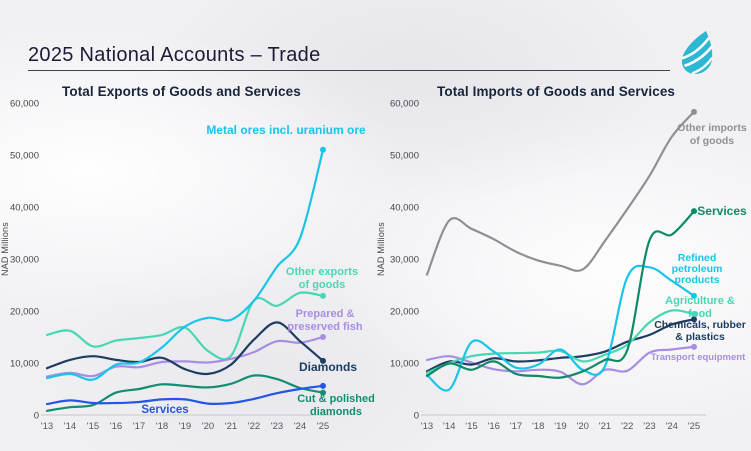 The width and height of the screenshot is (751, 451). Describe the element at coordinates (694, 314) in the screenshot. I see `series-endpoint-agriculture-food` at that location.